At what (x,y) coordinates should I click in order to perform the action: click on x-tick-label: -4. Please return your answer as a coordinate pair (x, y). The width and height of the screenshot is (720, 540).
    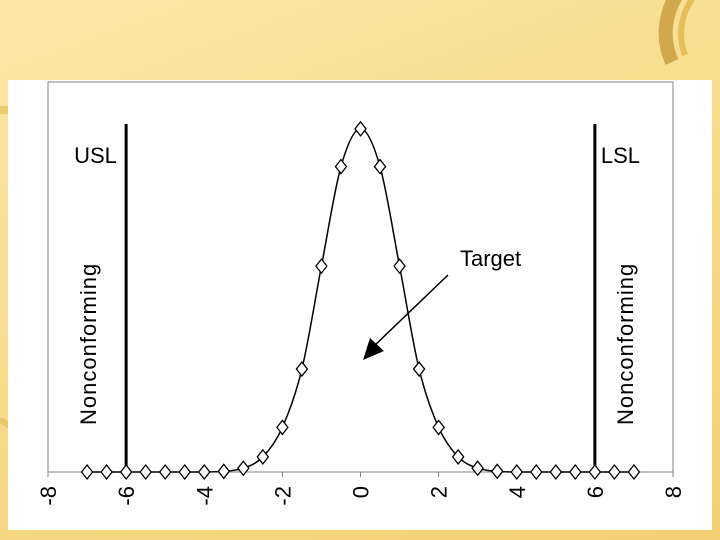
    Looking at the image, I should click on (204, 496).